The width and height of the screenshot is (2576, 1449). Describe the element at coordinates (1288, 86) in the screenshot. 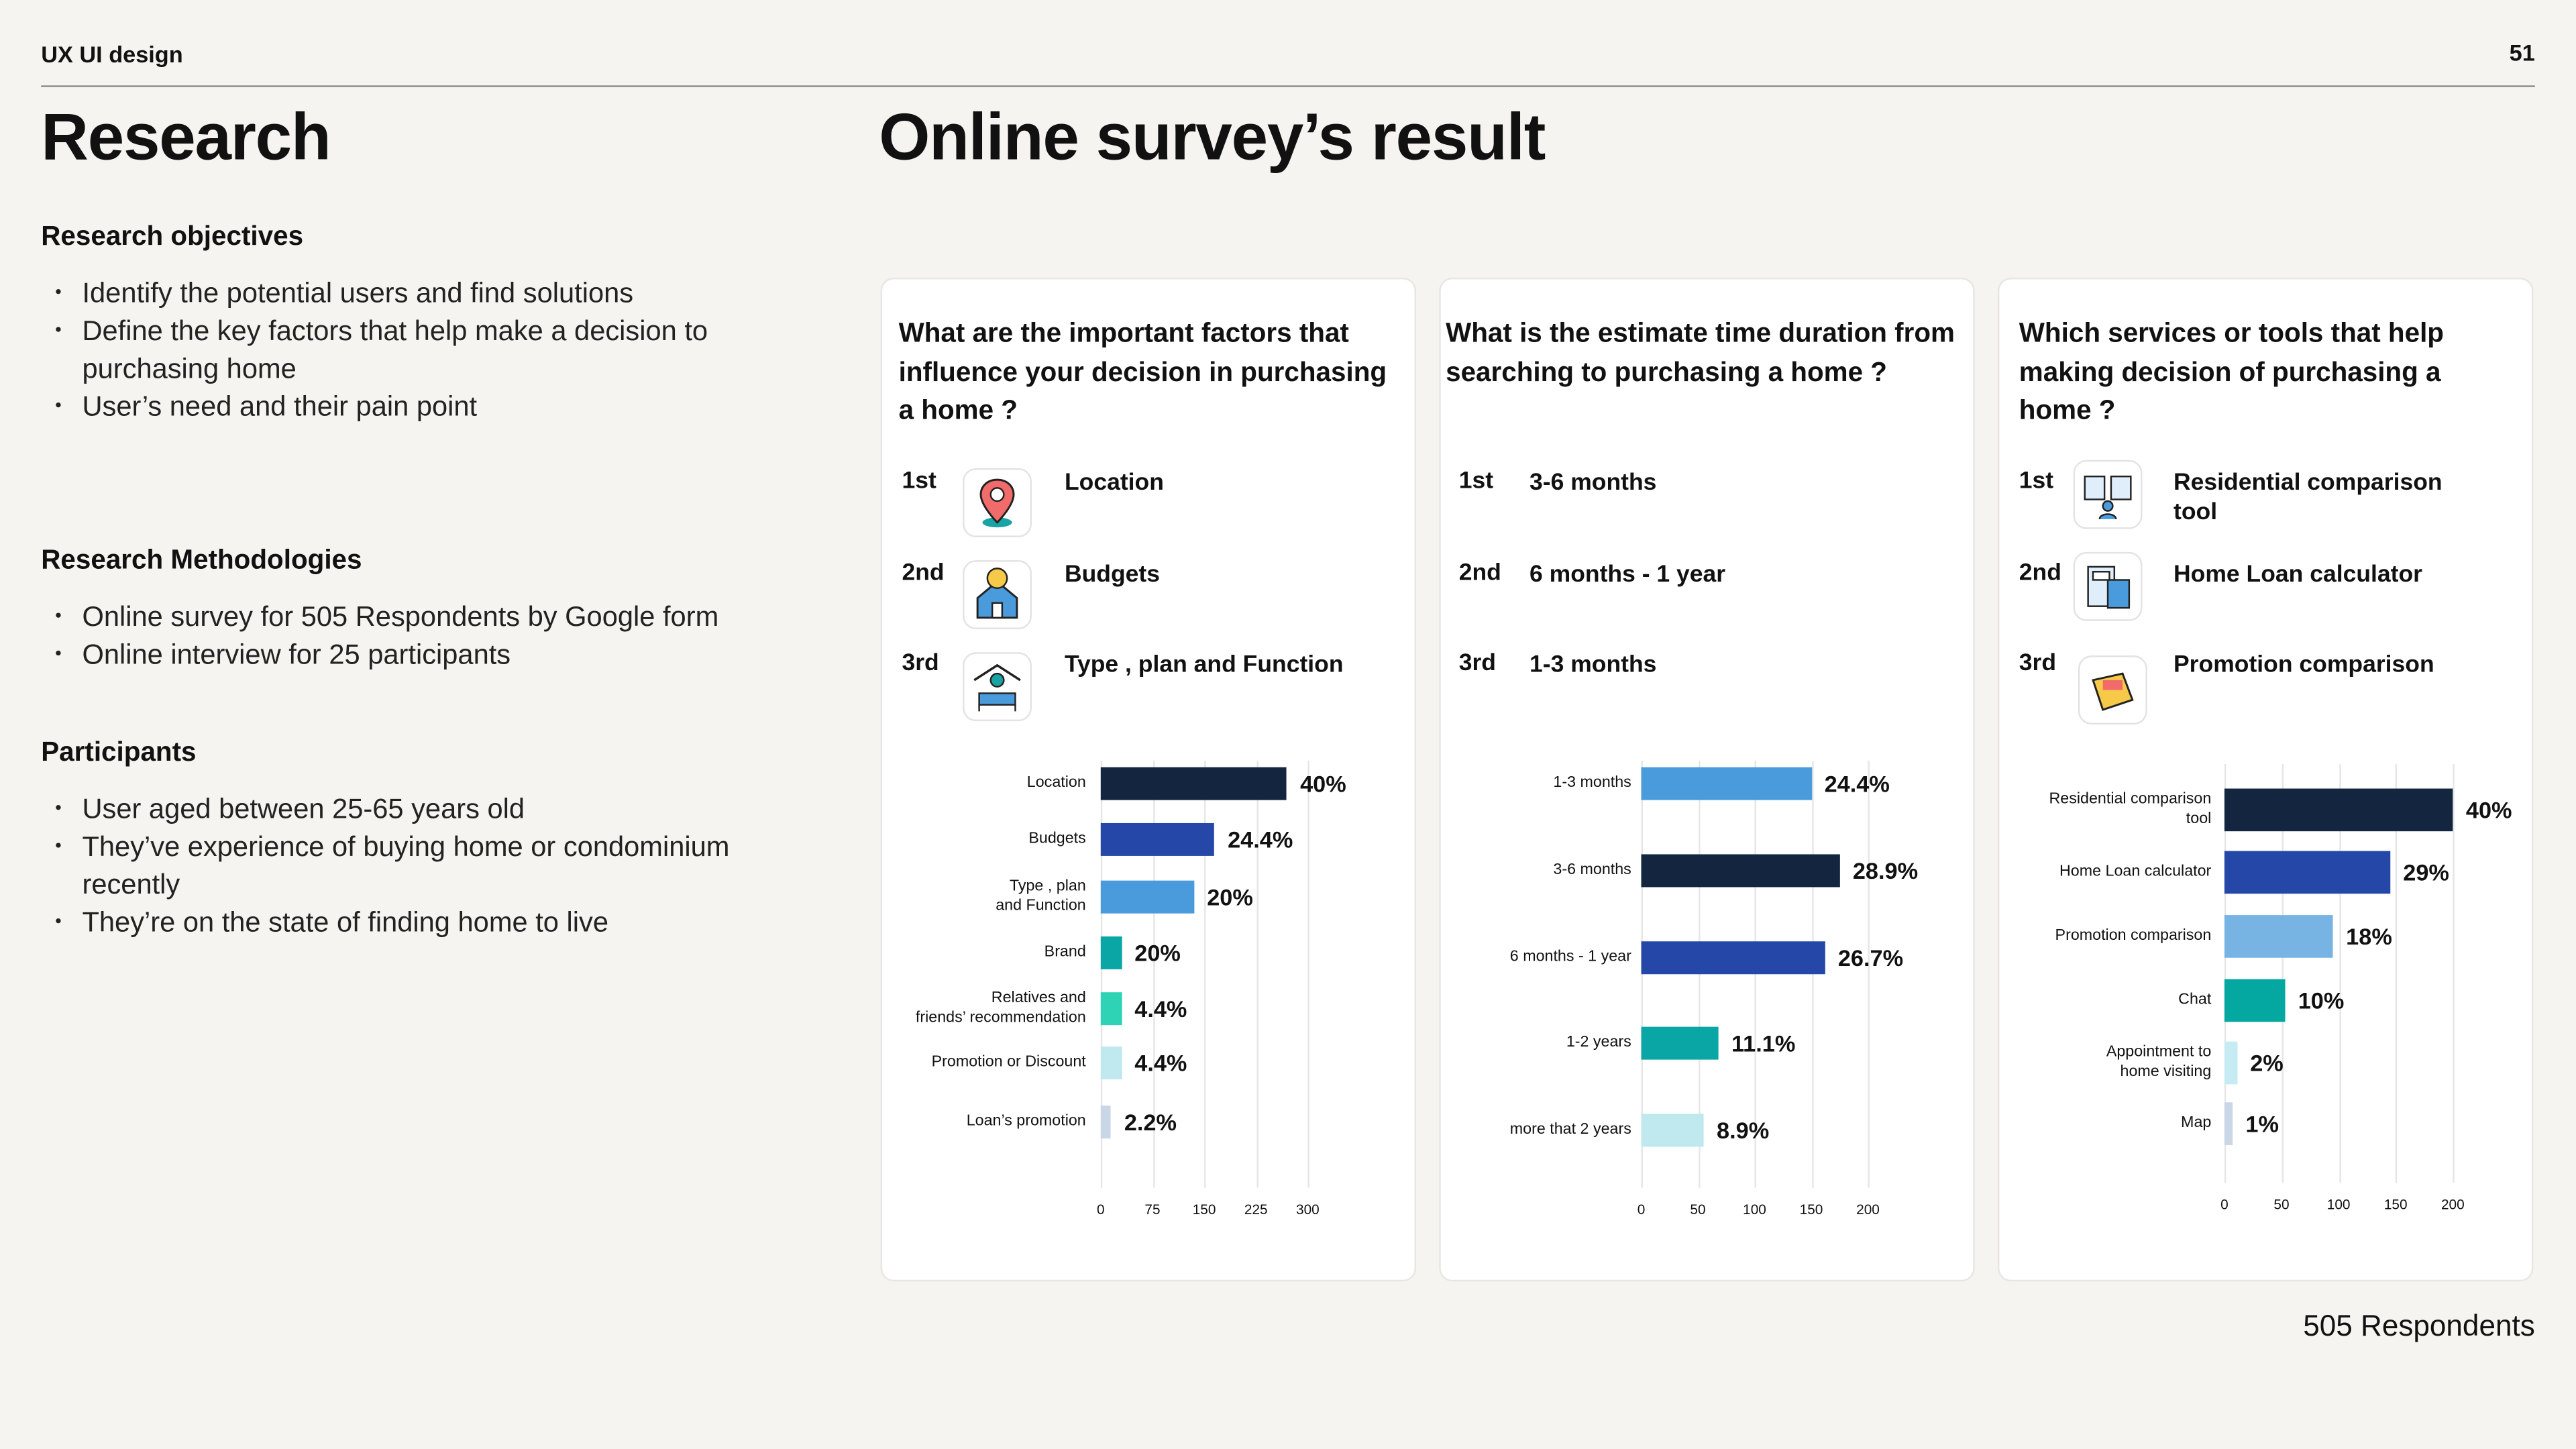

I see `header-rule` at that location.